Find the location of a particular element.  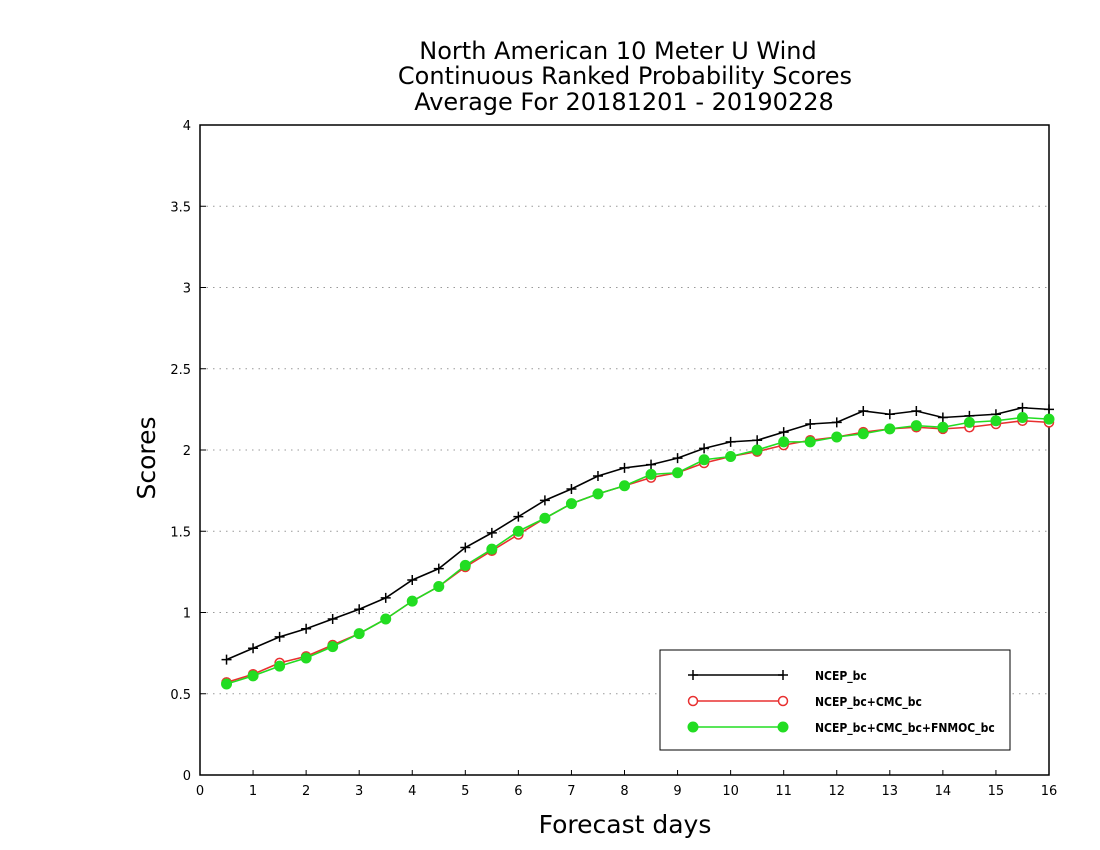

legend-label: NCEP_bc+CMC_bc is located at coordinates (868, 702).